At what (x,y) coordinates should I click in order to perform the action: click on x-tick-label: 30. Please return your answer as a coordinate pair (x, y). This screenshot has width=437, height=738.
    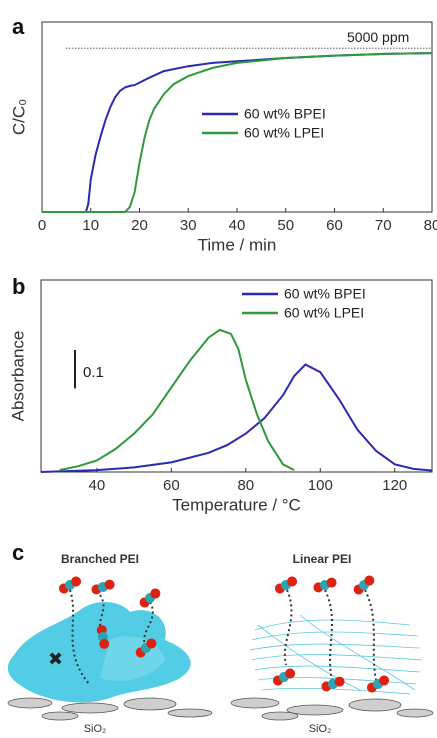
    Looking at the image, I should click on (188, 225).